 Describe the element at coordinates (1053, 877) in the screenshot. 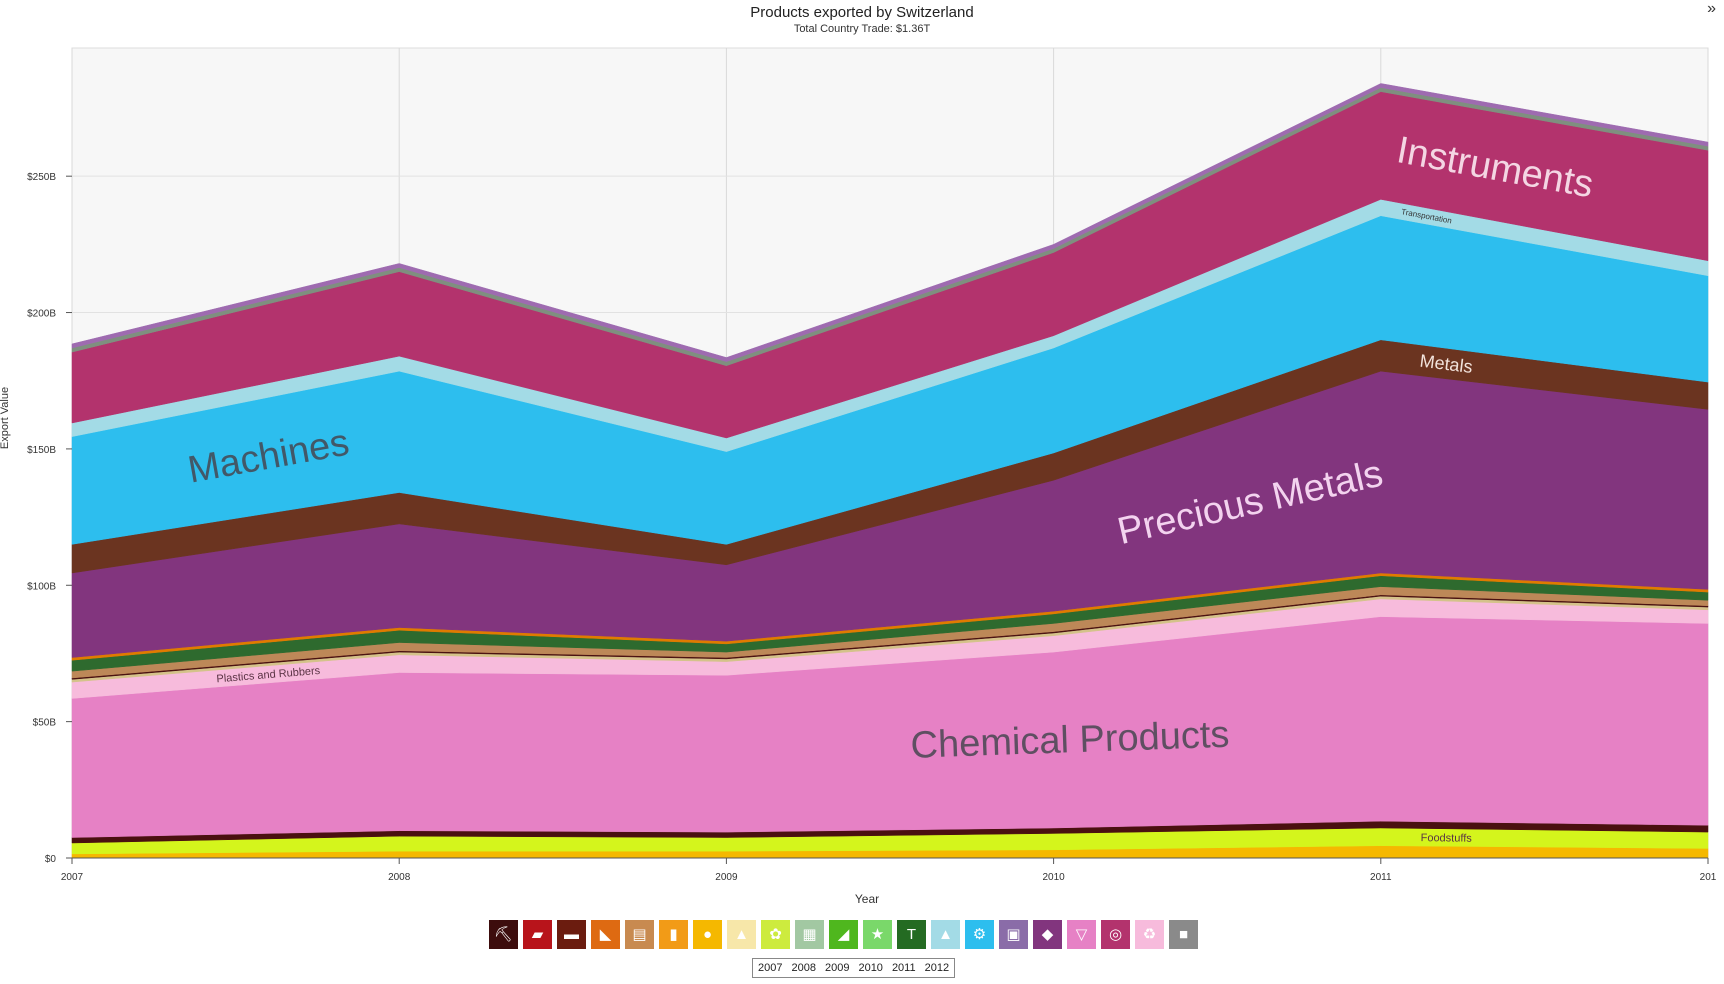

I see `x-tick-label: 2010` at that location.